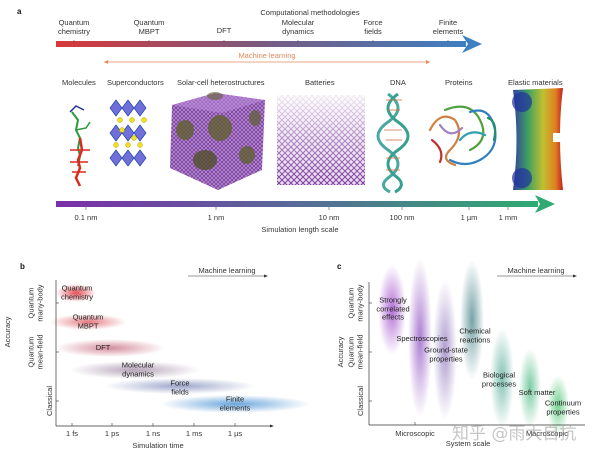 Image resolution: width=600 pixels, height=458 pixels. What do you see at coordinates (563, 407) in the screenshot?
I see `c-label-continuum-properties: Continuum properties` at bounding box center [563, 407].